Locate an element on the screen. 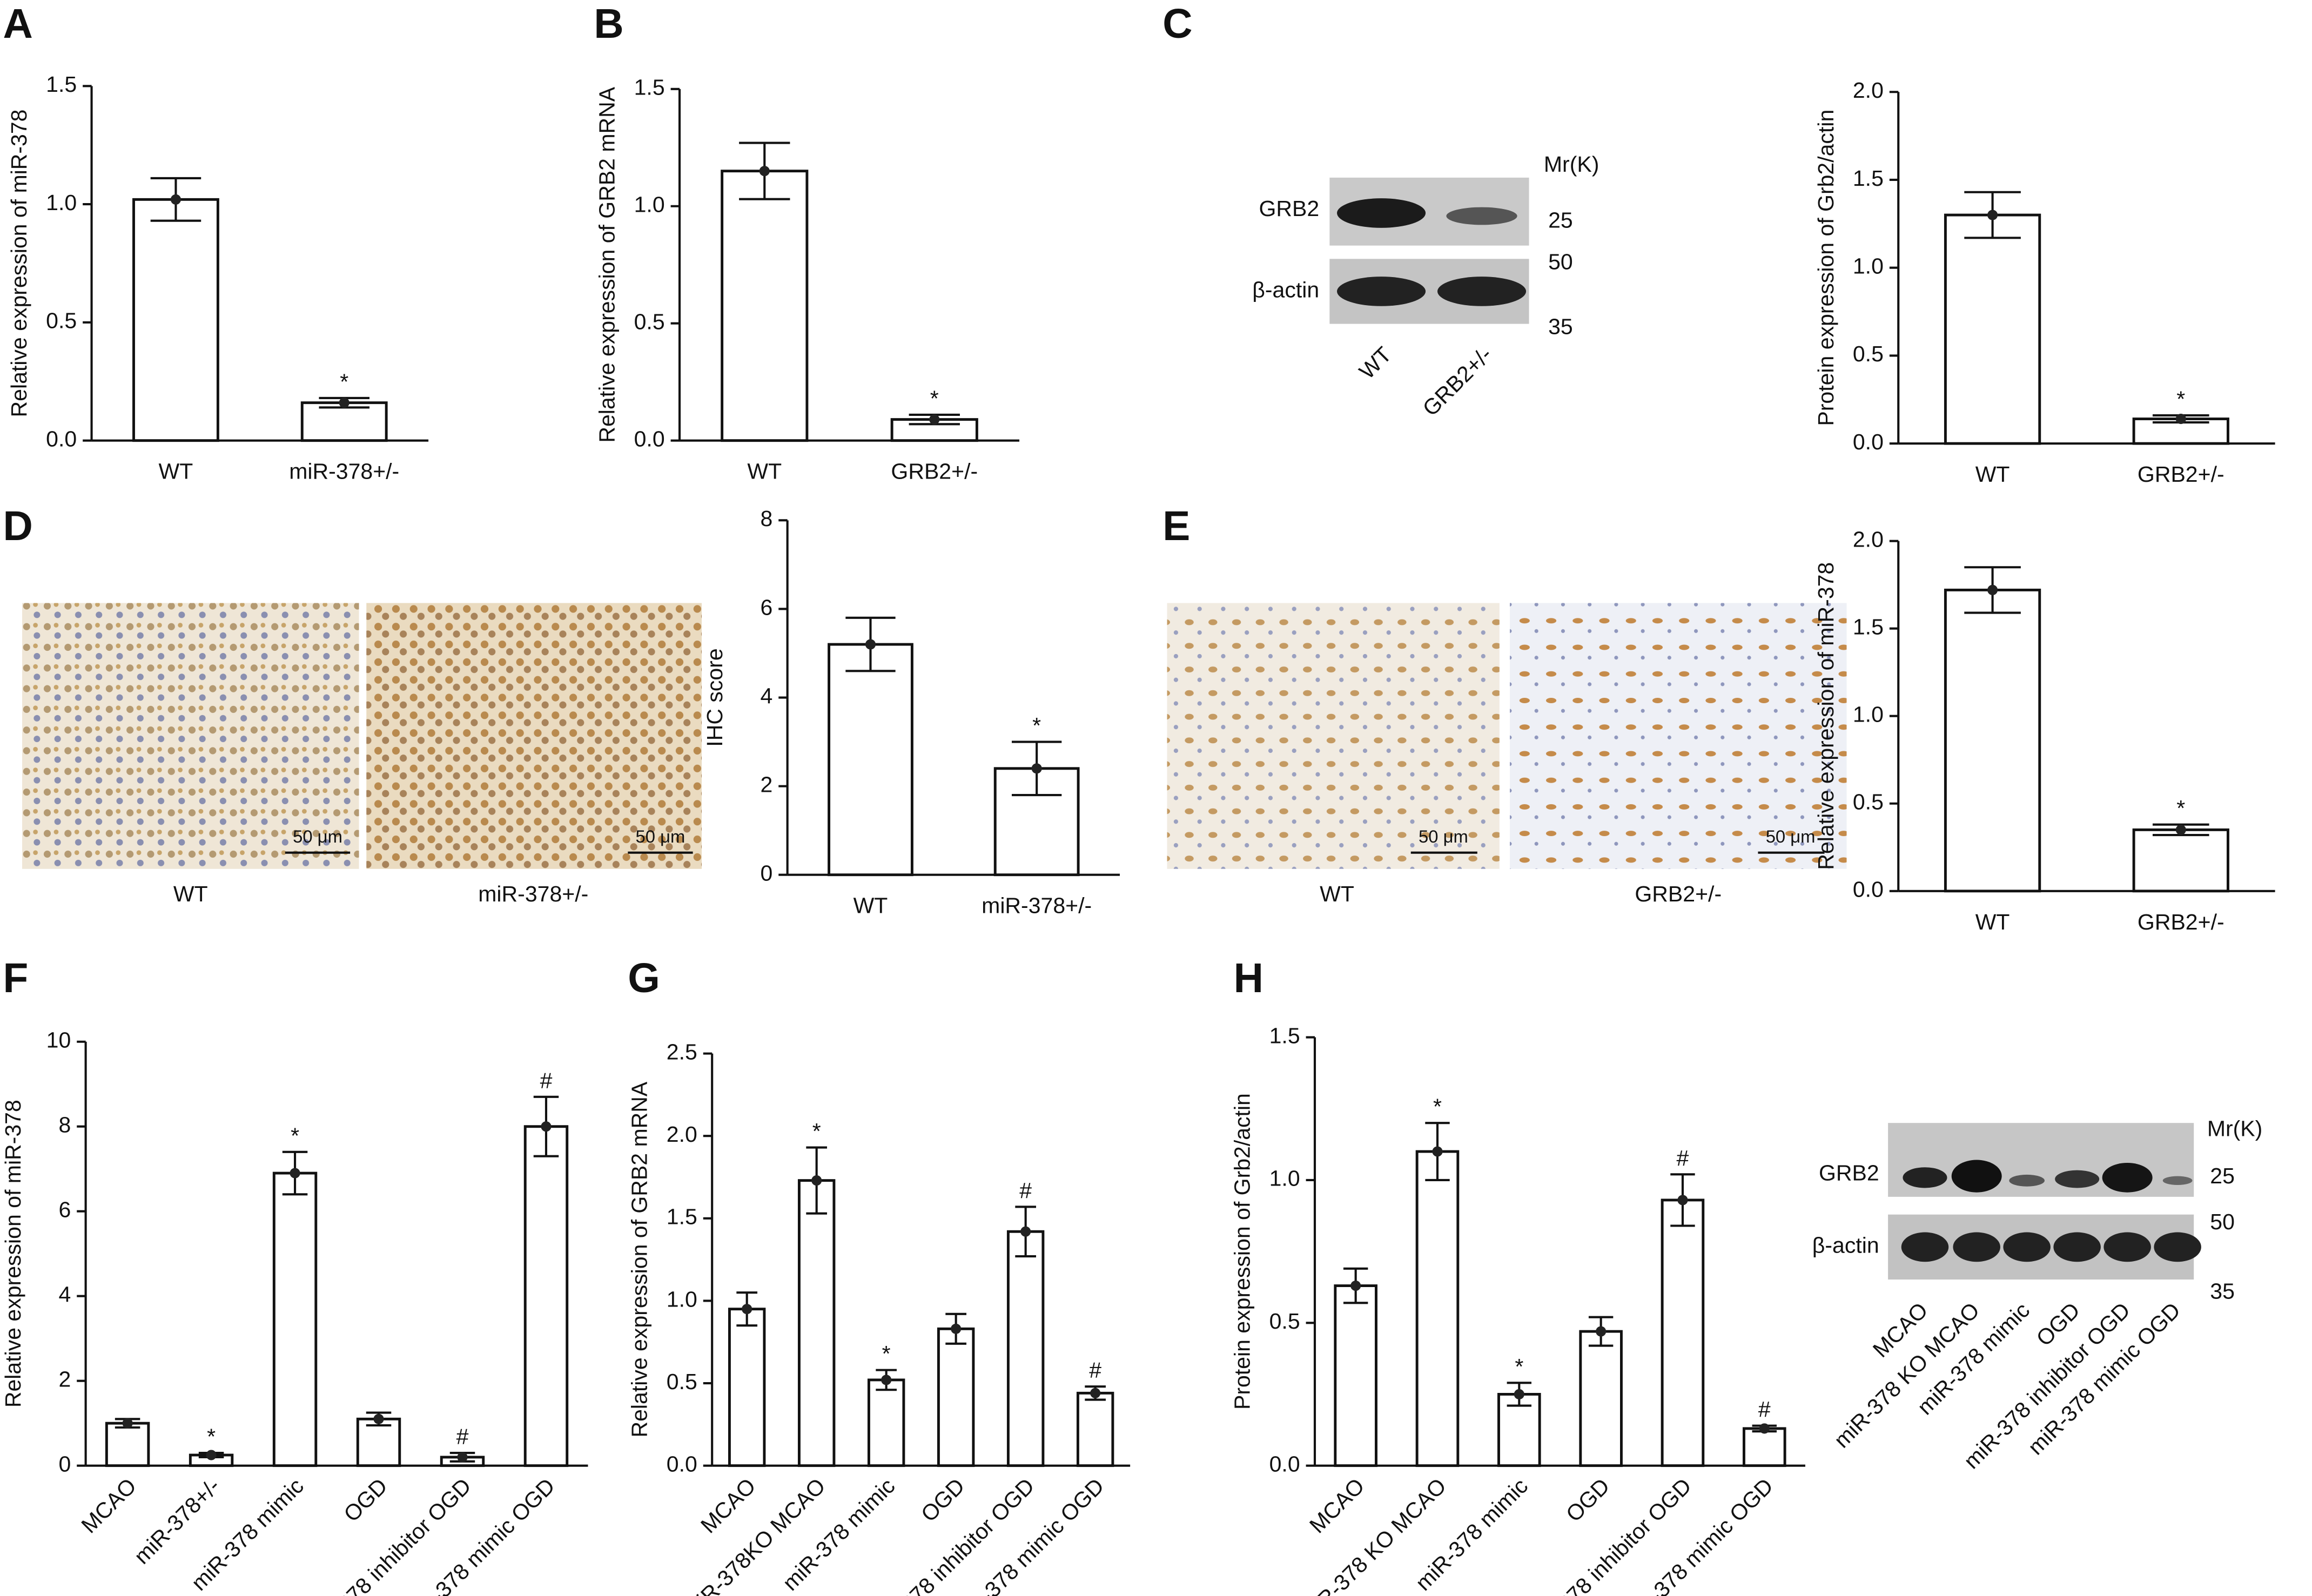  y-tick-label: 2.5 is located at coordinates (682, 1051).